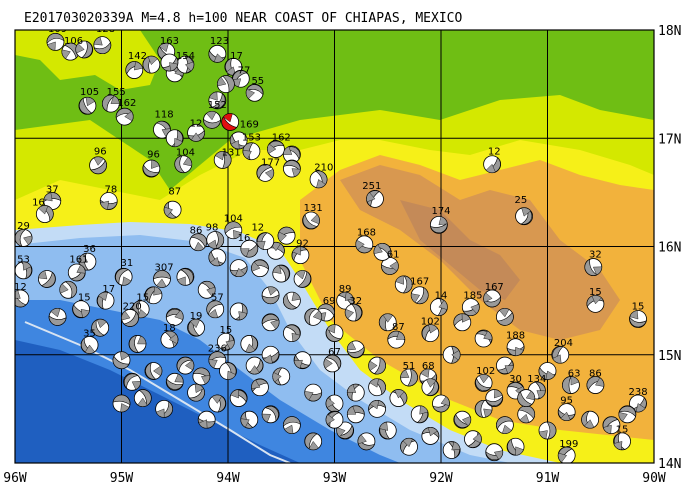 This screenshot has width=695, height=494. I want to click on event-depth-label: 185, so click(472, 295).